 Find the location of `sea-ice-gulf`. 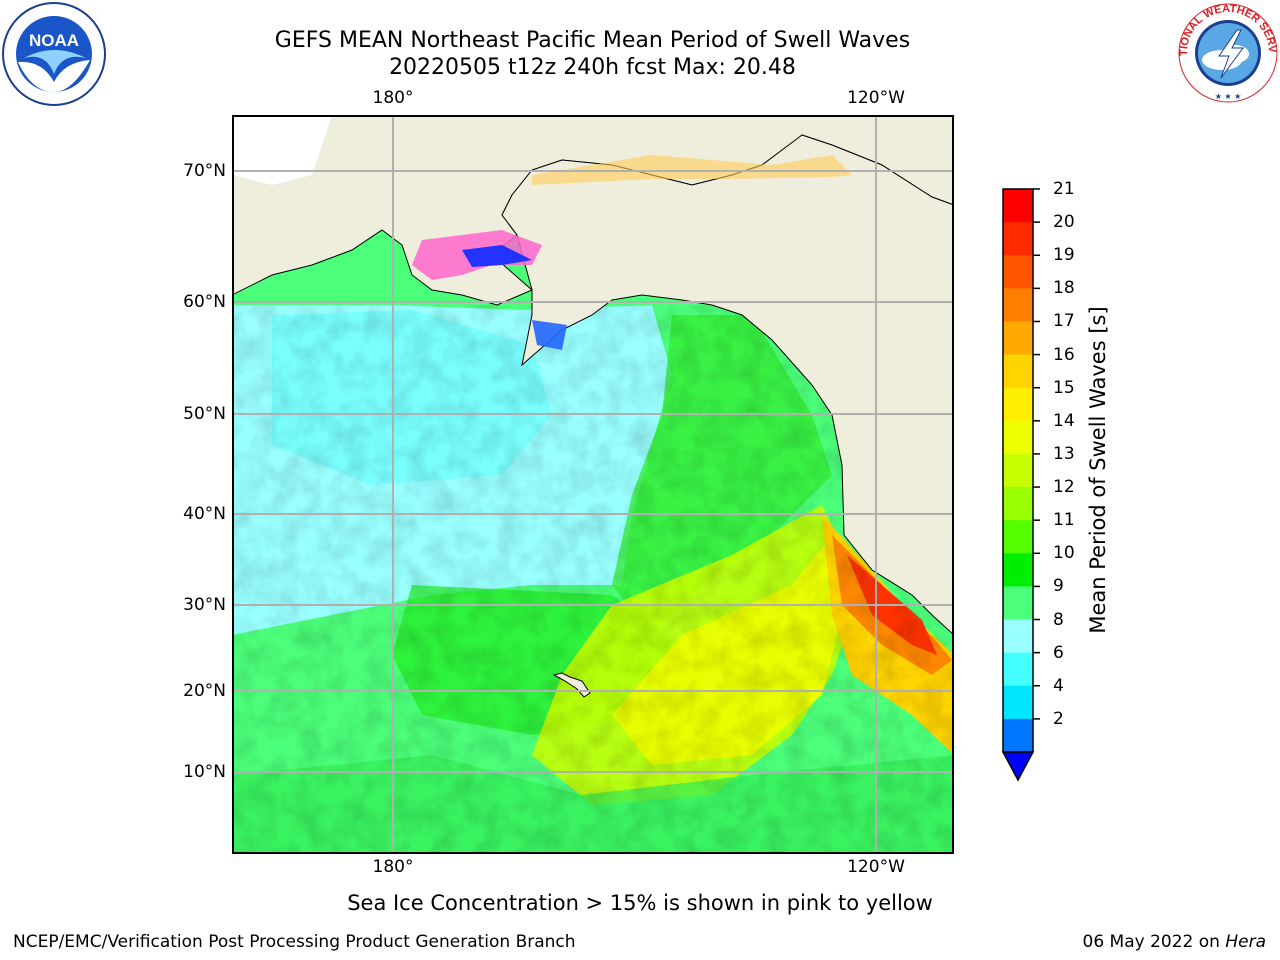

sea-ice-gulf is located at coordinates (549, 335).